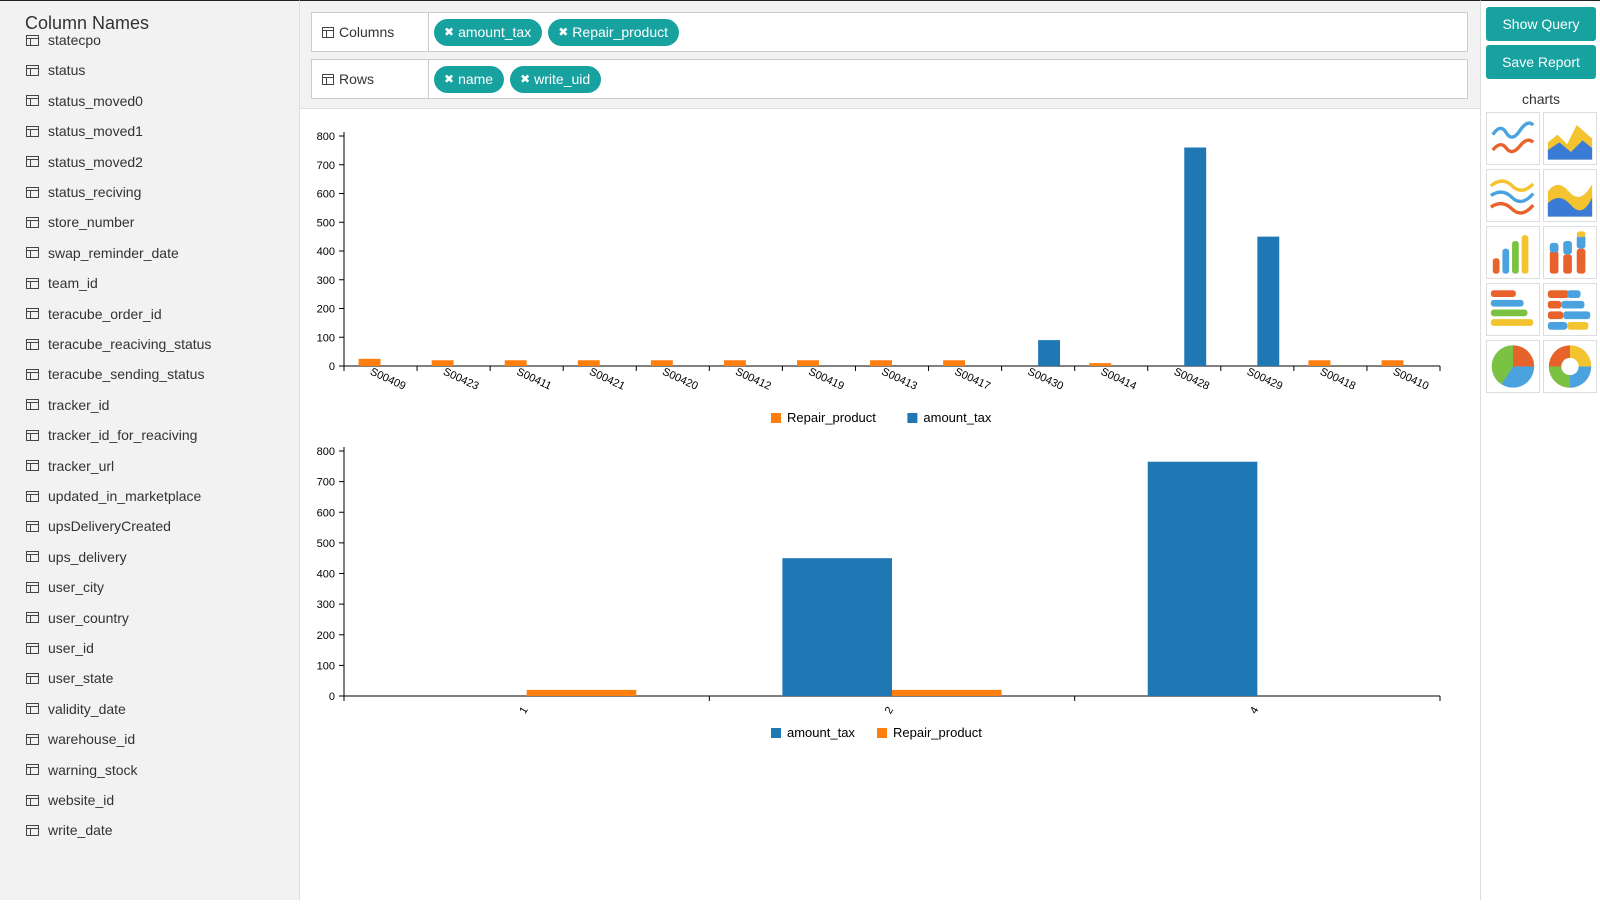 The height and width of the screenshot is (906, 1600). Describe the element at coordinates (98, 526) in the screenshot. I see `column-item: upsDeliveryCreated` at that location.